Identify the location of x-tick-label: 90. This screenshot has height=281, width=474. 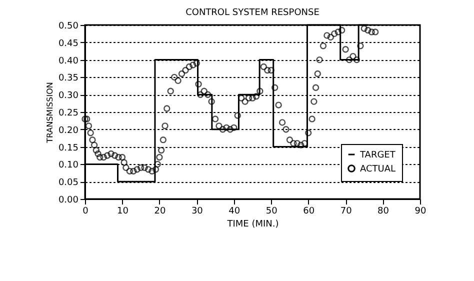
(420, 211).